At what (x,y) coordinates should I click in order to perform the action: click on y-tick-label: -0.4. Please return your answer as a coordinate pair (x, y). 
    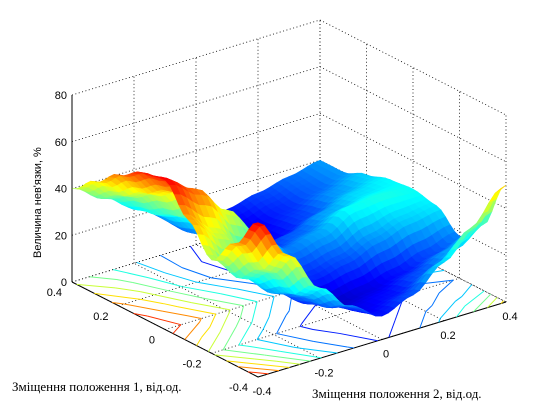
    Looking at the image, I should click on (262, 392).